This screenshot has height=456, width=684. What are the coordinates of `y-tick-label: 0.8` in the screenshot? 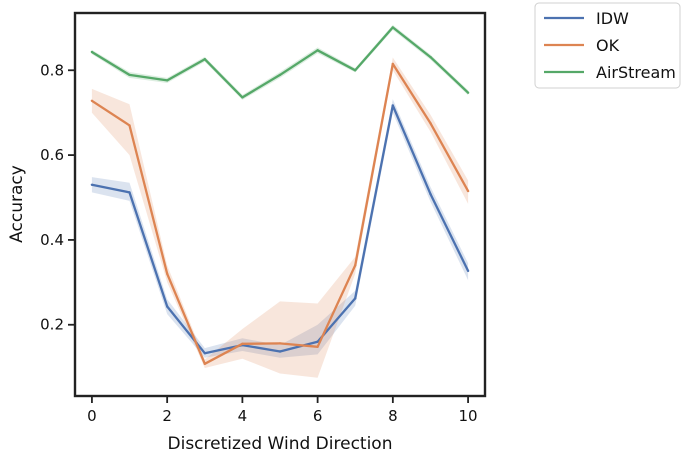 It's located at (52, 70).